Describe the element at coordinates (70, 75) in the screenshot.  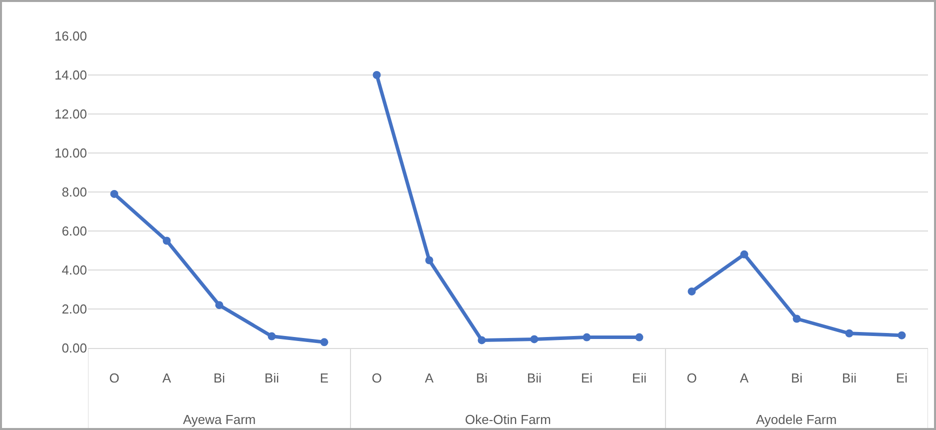
I see `y-tick-label: 14.00` at that location.